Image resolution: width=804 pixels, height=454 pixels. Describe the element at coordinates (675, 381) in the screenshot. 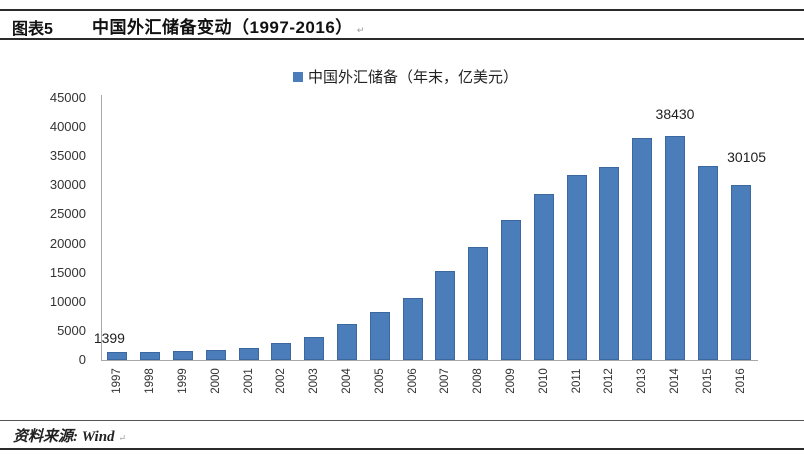

I see `x-tick-2014: 2014` at that location.